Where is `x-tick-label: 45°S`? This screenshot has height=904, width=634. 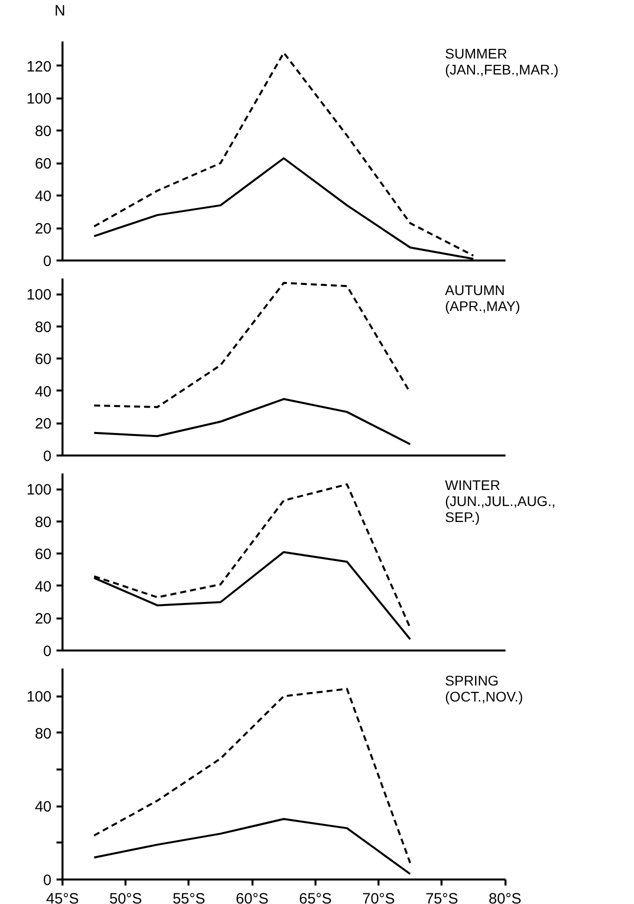
x-tick-label: 45°S is located at coordinates (62, 897).